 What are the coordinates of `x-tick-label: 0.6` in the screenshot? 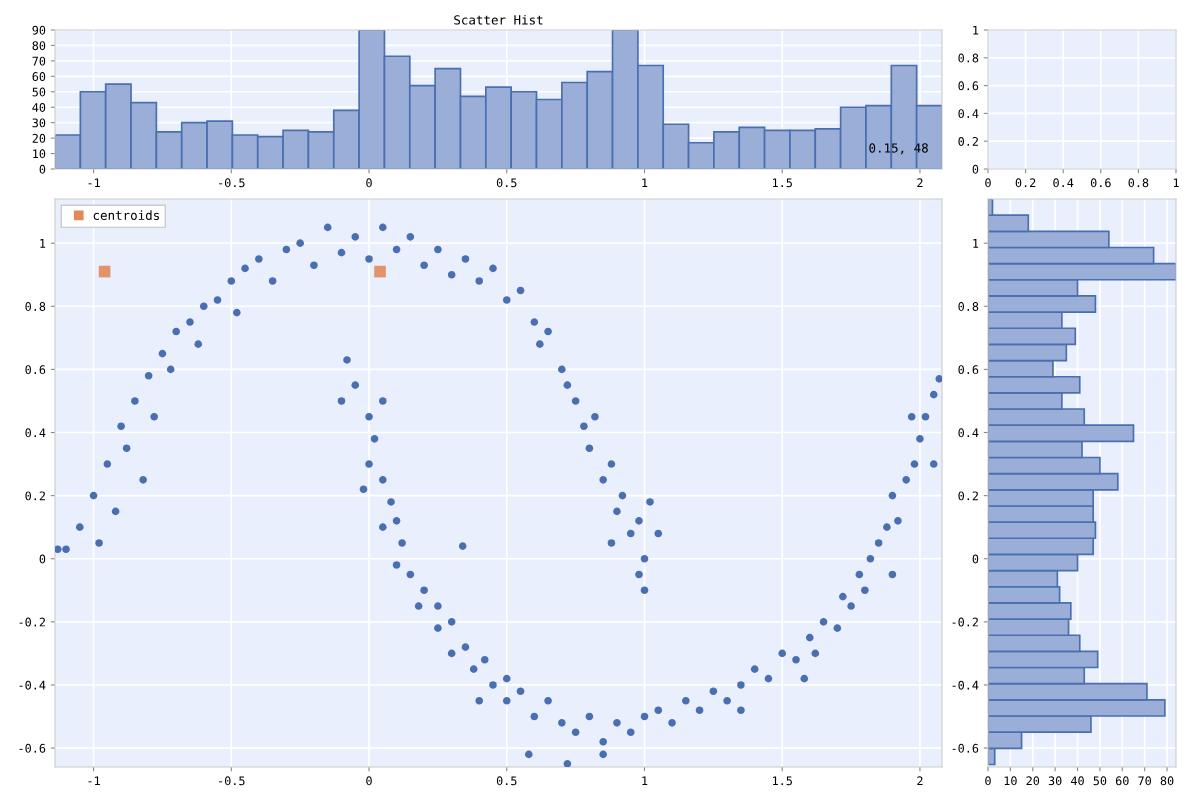 It's located at (1100, 183).